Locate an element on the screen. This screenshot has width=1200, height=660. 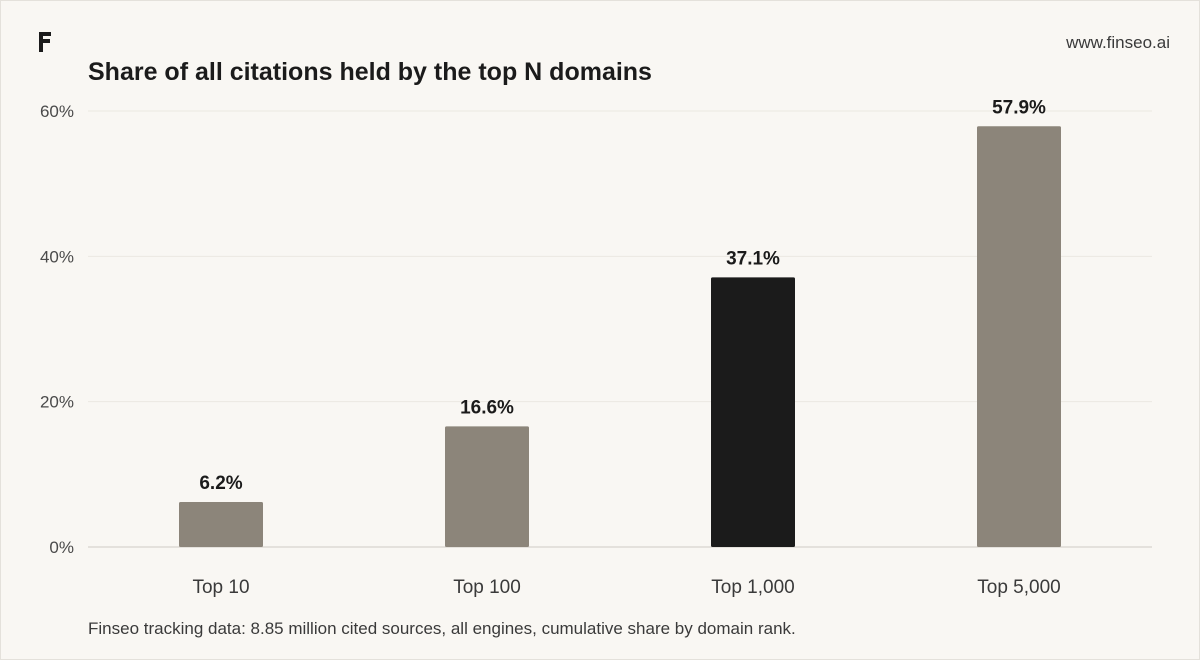
x-tick-label: Top 10 is located at coordinates (220, 587).